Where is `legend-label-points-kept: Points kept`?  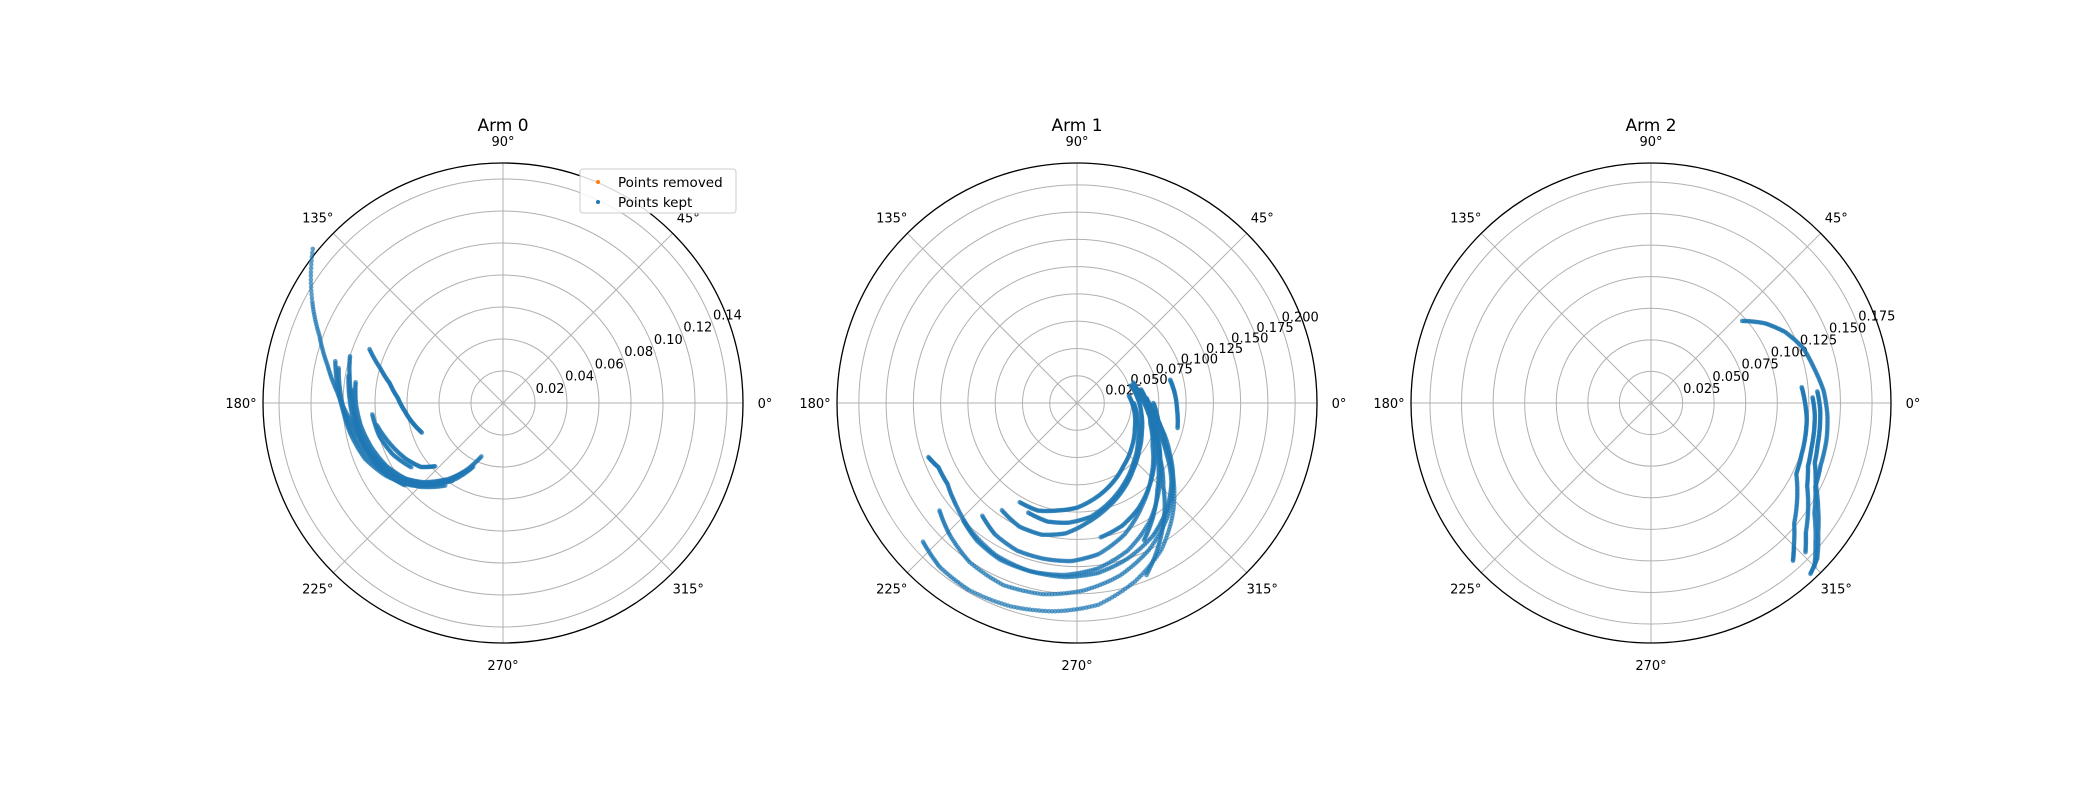 legend-label-points-kept: Points kept is located at coordinates (655, 203).